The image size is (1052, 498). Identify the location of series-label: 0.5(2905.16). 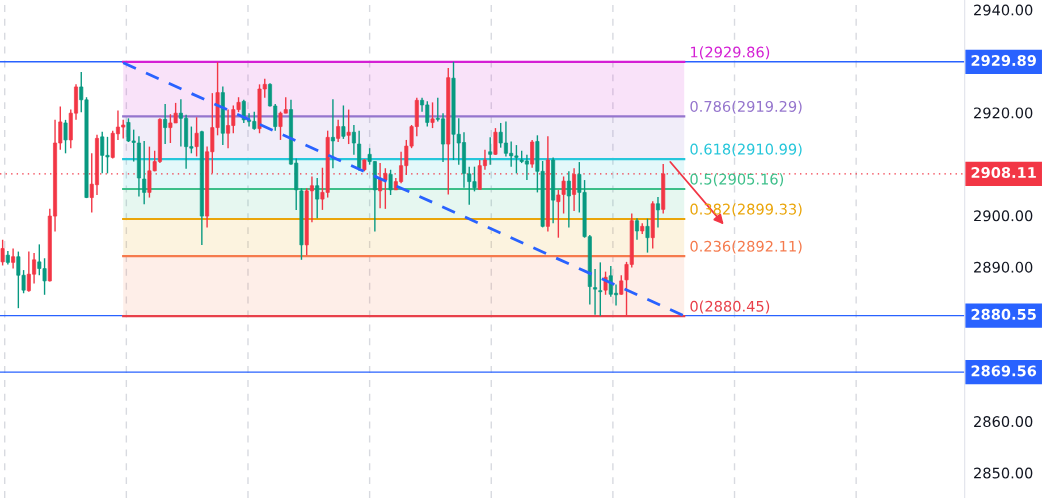
(737, 180).